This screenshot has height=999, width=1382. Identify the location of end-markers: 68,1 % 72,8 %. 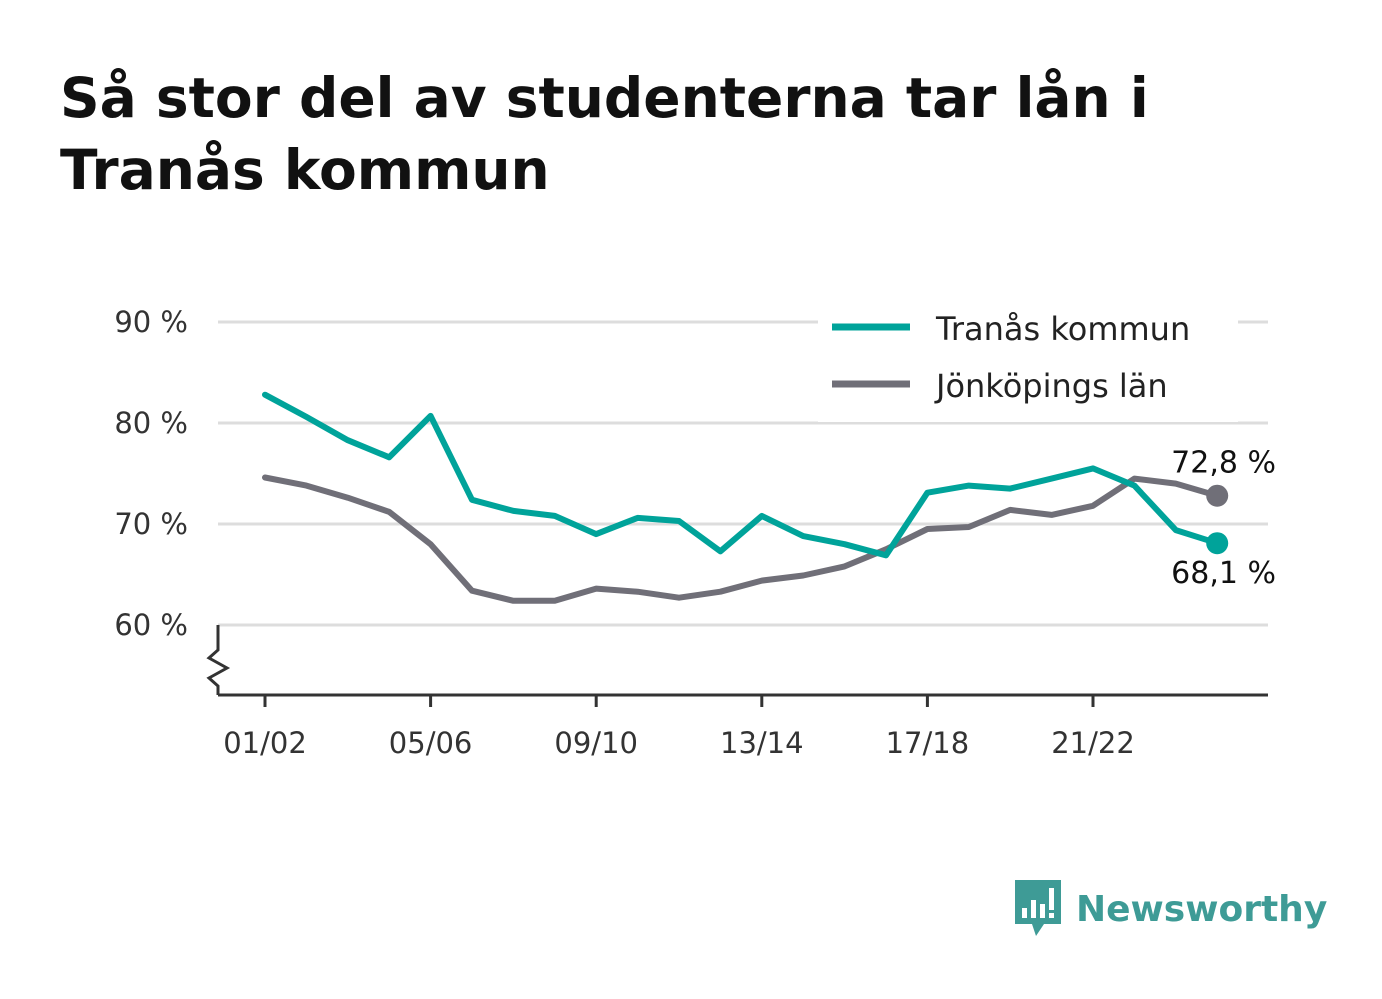
(1223, 518).